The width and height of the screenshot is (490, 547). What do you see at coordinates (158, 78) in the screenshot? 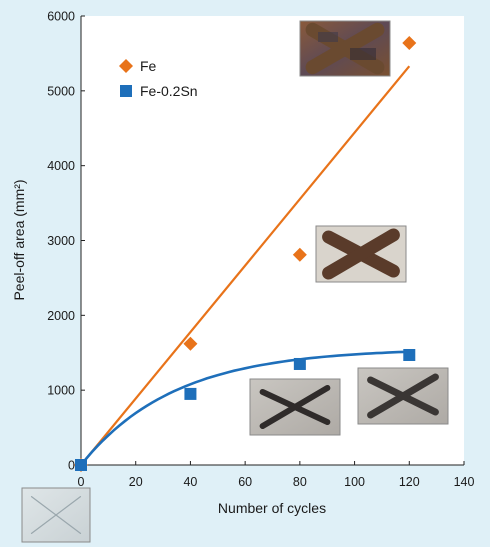
I see `legend: Fe Fe-0.2Sn` at bounding box center [158, 78].